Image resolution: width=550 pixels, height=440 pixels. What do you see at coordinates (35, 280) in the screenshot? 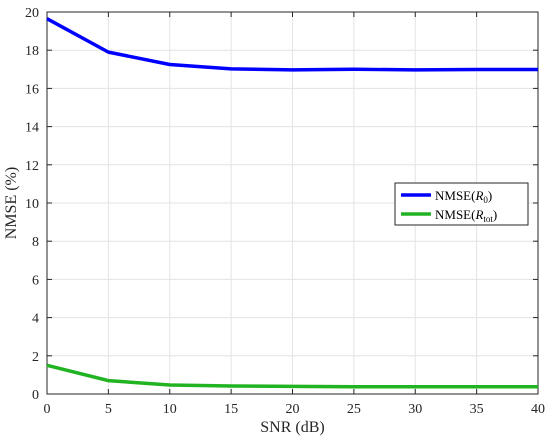
I see `y-tick-label: 6` at bounding box center [35, 280].